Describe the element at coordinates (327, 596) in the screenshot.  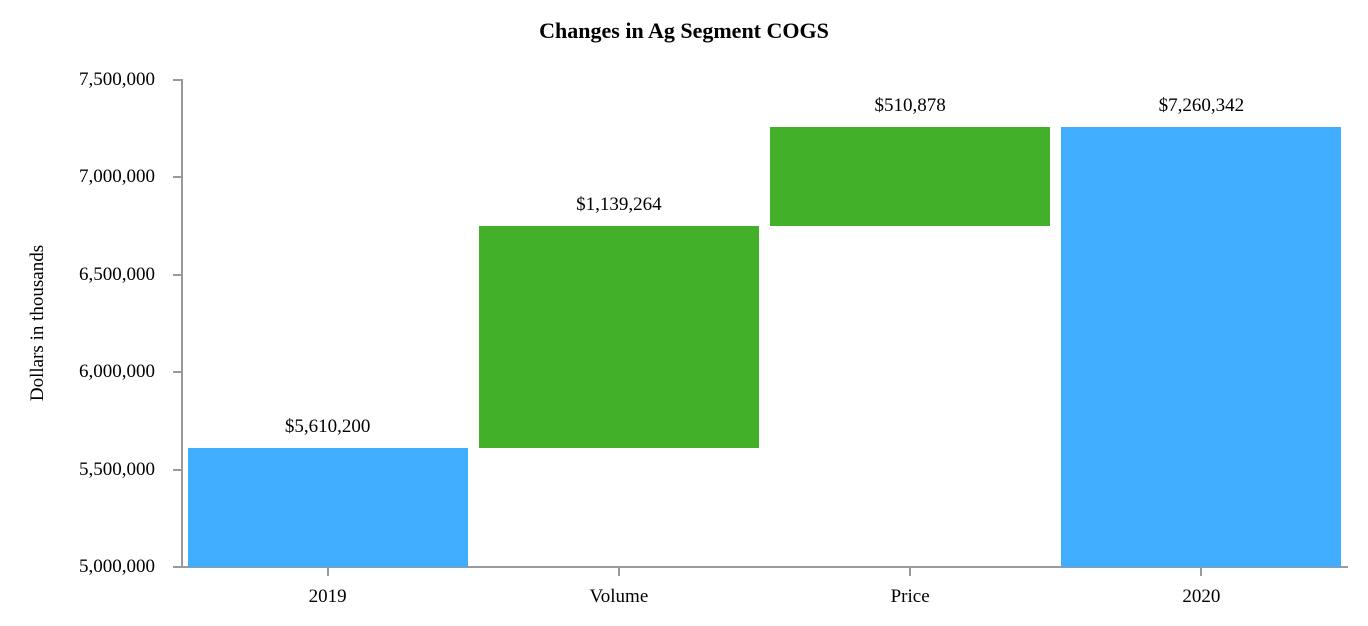
I see `x-tick-label: 2019` at that location.